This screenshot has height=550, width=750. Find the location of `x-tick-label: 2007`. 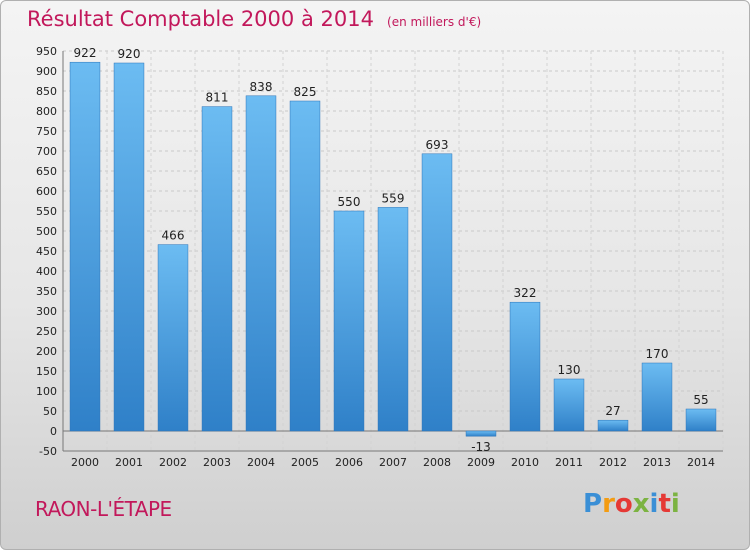

x-tick-label: 2007 is located at coordinates (393, 462).